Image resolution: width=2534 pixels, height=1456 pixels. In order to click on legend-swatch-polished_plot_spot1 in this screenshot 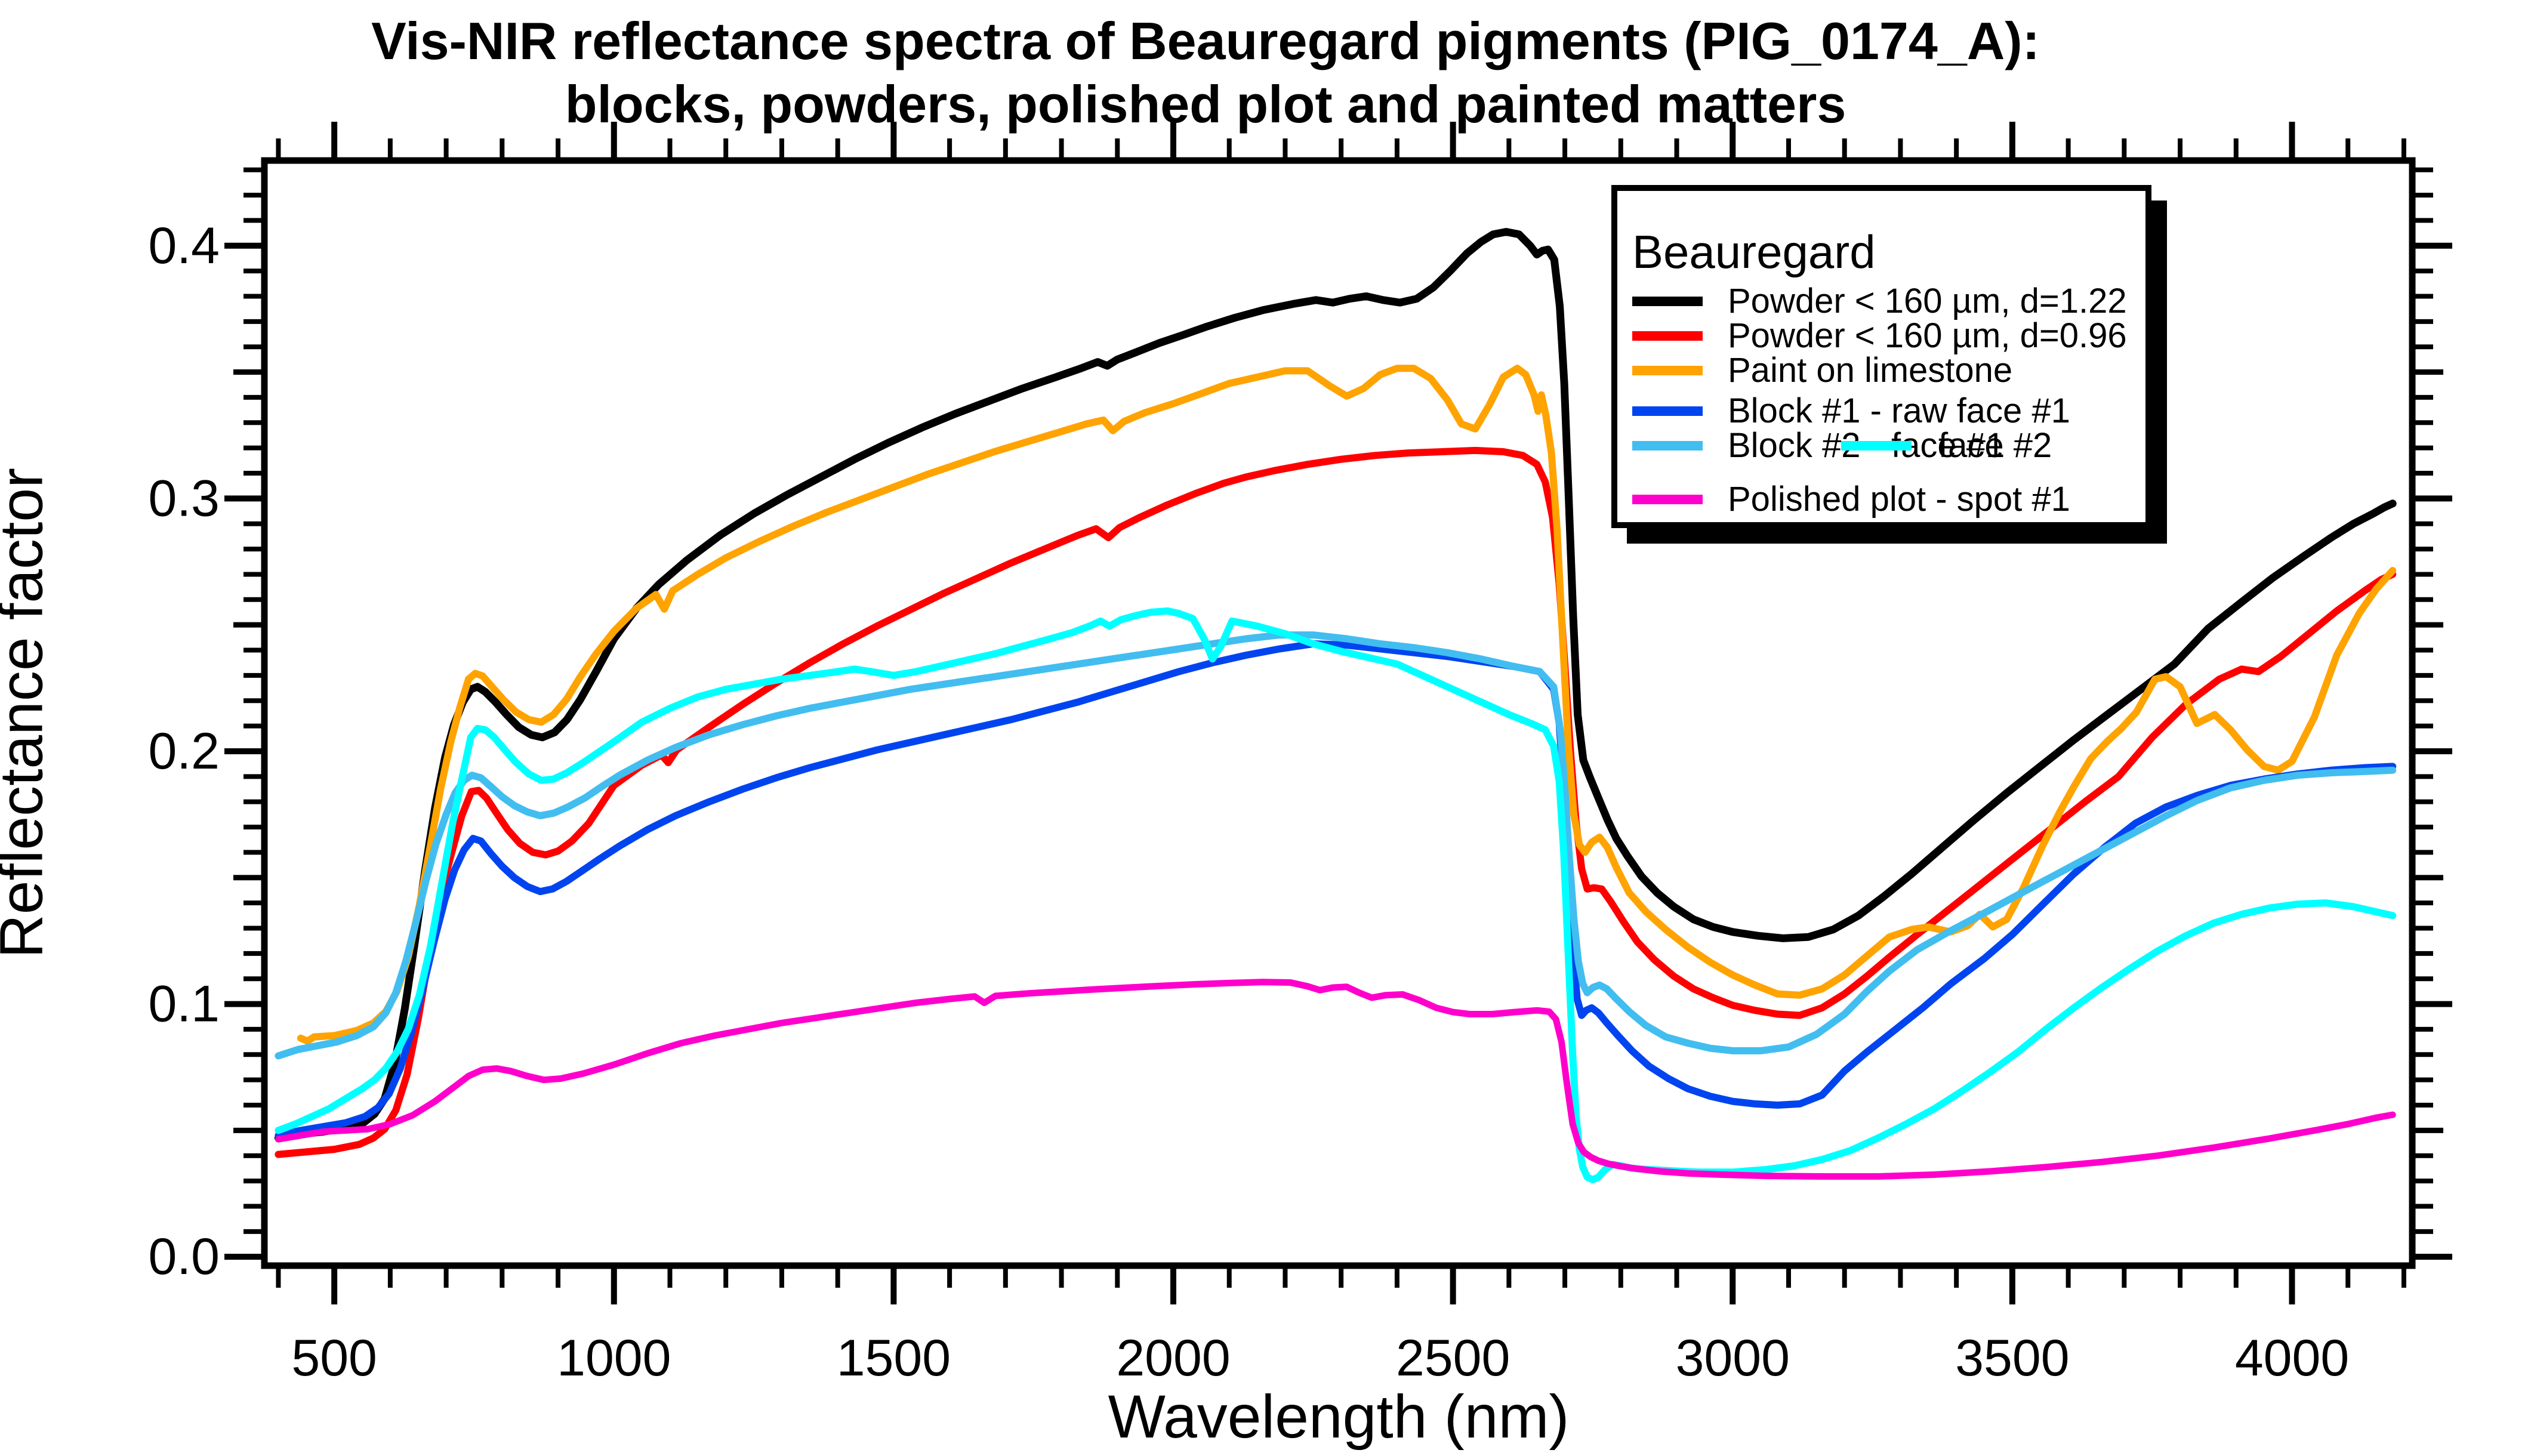, I will do `click(1667, 500)`.